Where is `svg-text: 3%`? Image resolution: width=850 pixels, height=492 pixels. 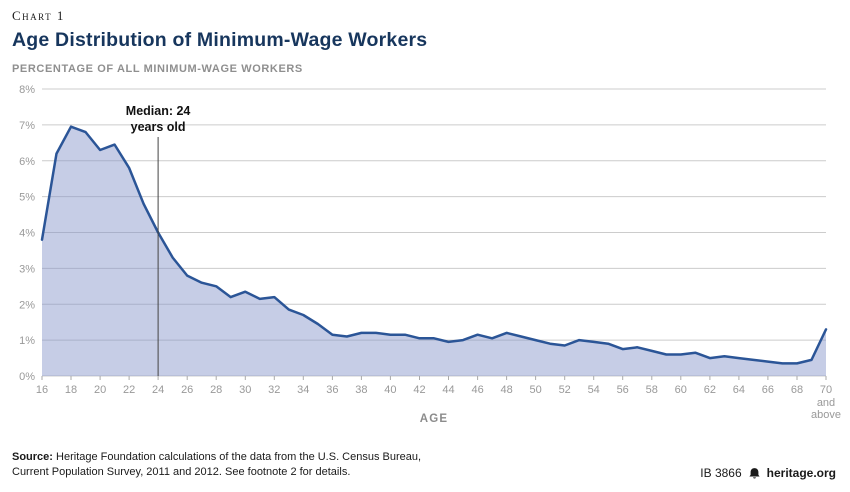
svg-text: 3% is located at coordinates (27, 269).